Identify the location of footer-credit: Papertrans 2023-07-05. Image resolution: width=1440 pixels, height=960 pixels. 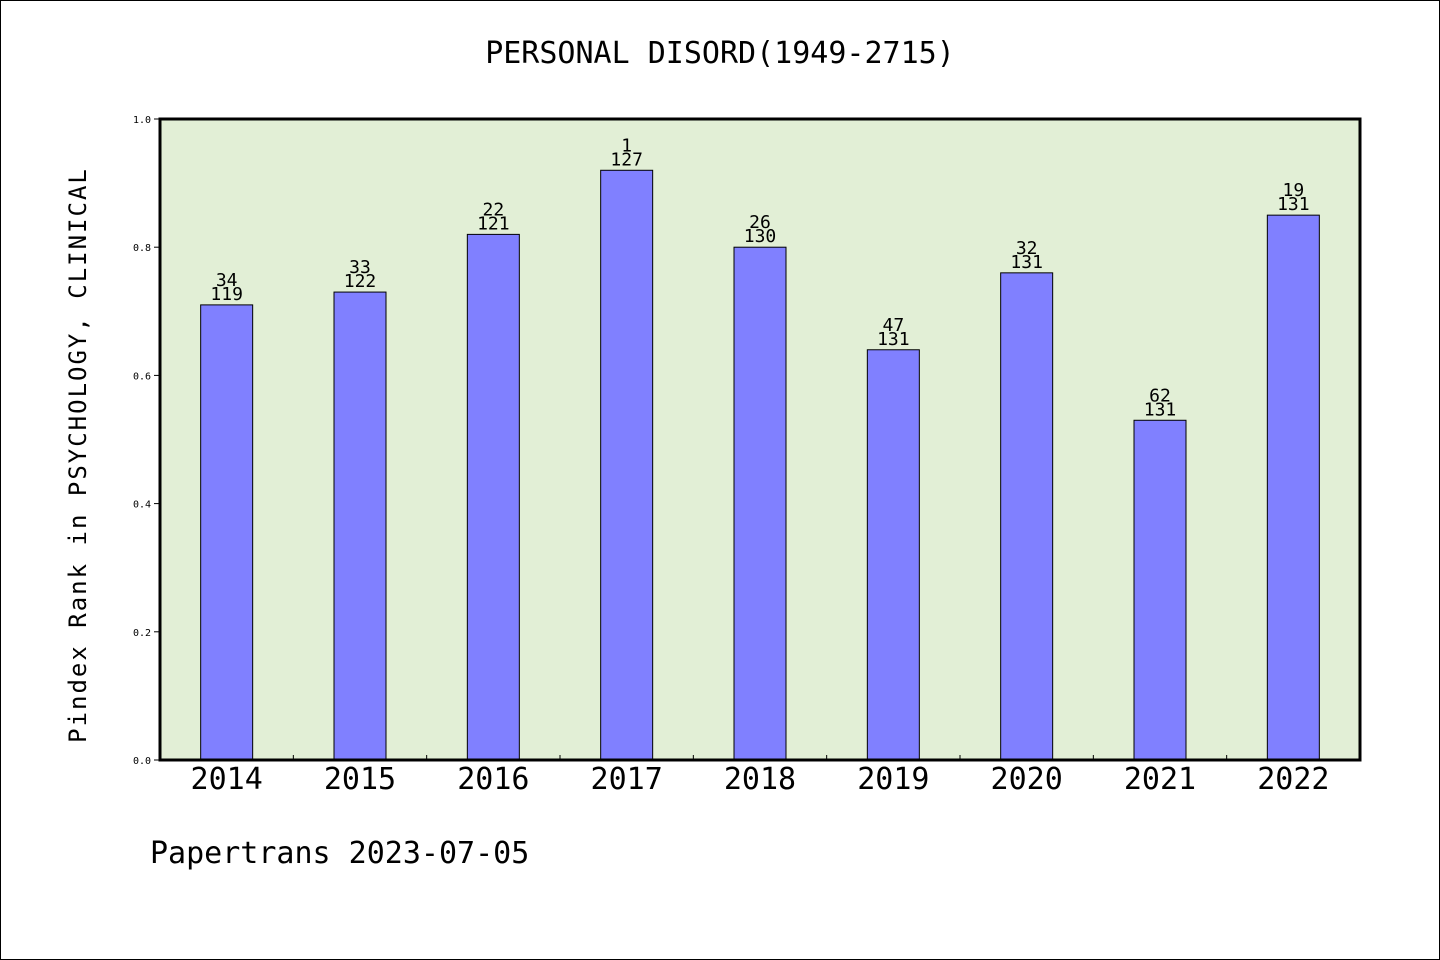
(340, 853).